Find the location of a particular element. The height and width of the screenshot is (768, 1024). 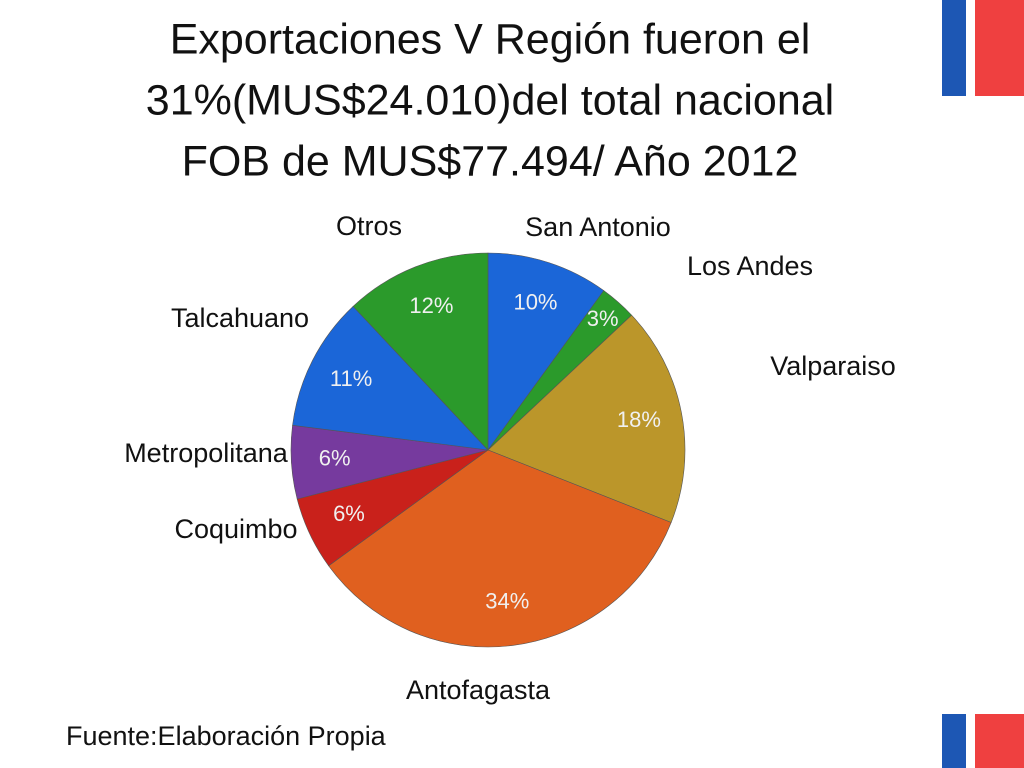

value-label: 10% is located at coordinates (535, 302).